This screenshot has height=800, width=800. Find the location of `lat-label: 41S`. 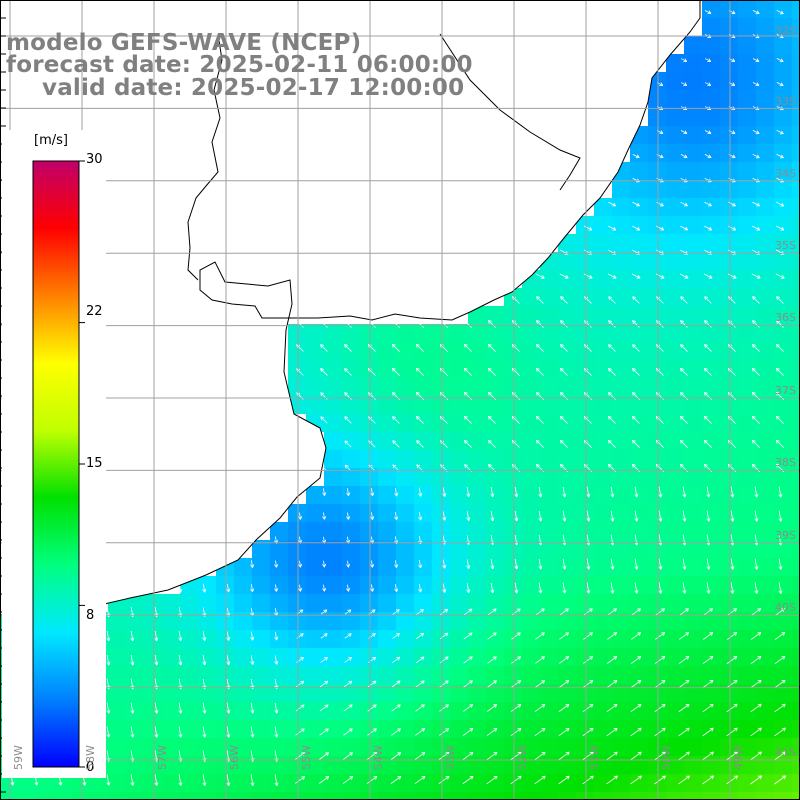

lat-label: 41S is located at coordinates (785, 752).